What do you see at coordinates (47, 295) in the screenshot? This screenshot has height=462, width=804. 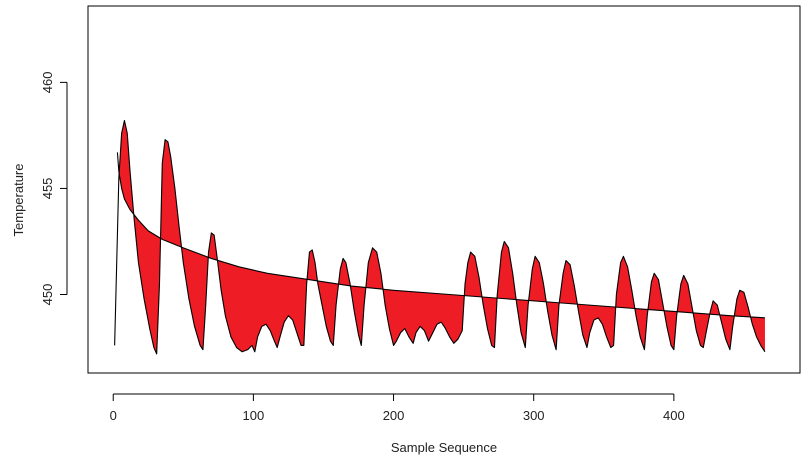 I see `y-tick-label: 450` at bounding box center [47, 295].